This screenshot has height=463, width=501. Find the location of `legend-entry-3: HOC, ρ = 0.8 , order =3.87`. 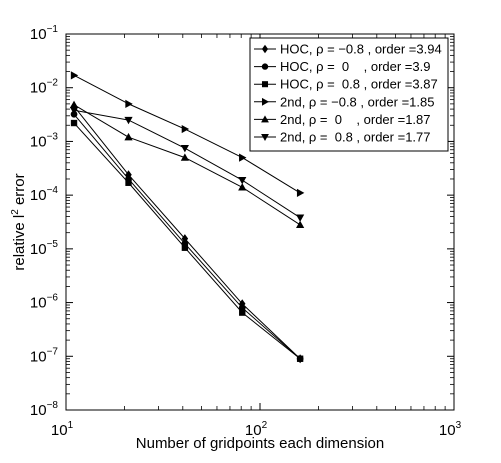

legend-entry-3: HOC, ρ = 0.8 , order =3.87 is located at coordinates (346, 84).